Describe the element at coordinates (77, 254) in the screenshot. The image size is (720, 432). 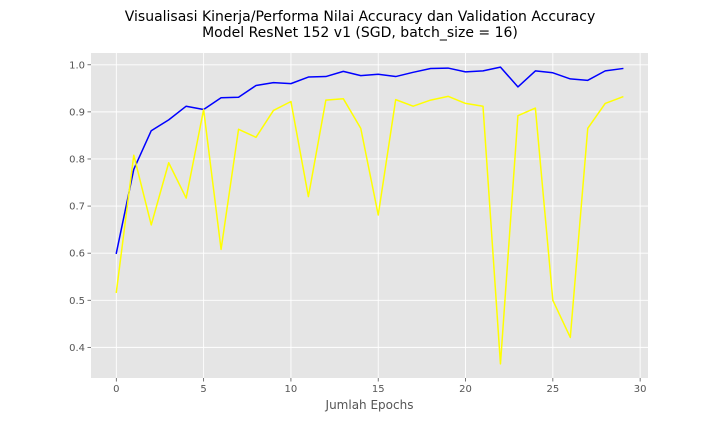
I see `y-tick-label: 0.6` at that location.